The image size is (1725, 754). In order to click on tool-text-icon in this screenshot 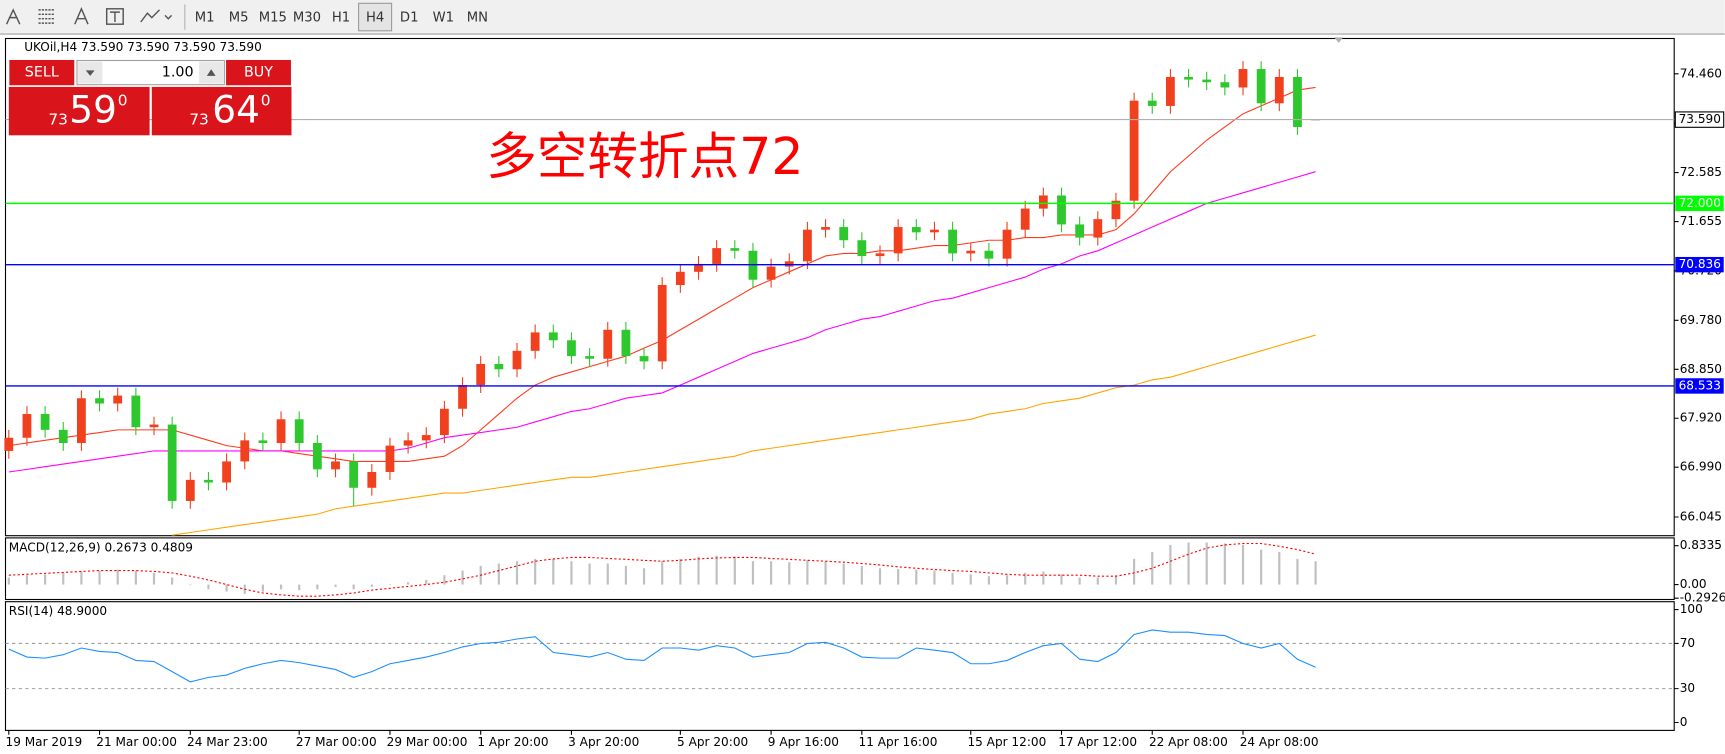, I will do `click(81, 15)`.